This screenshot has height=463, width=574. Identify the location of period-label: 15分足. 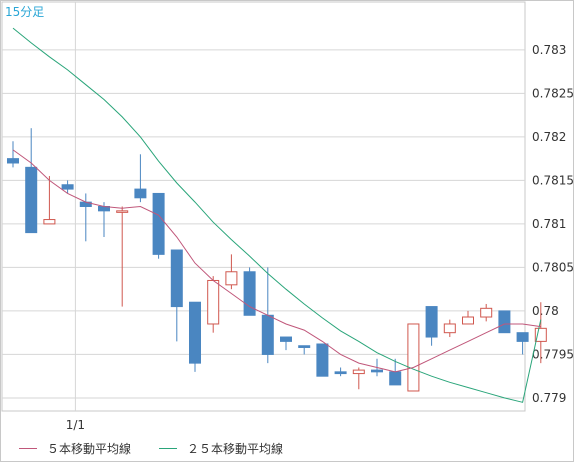
(25, 12).